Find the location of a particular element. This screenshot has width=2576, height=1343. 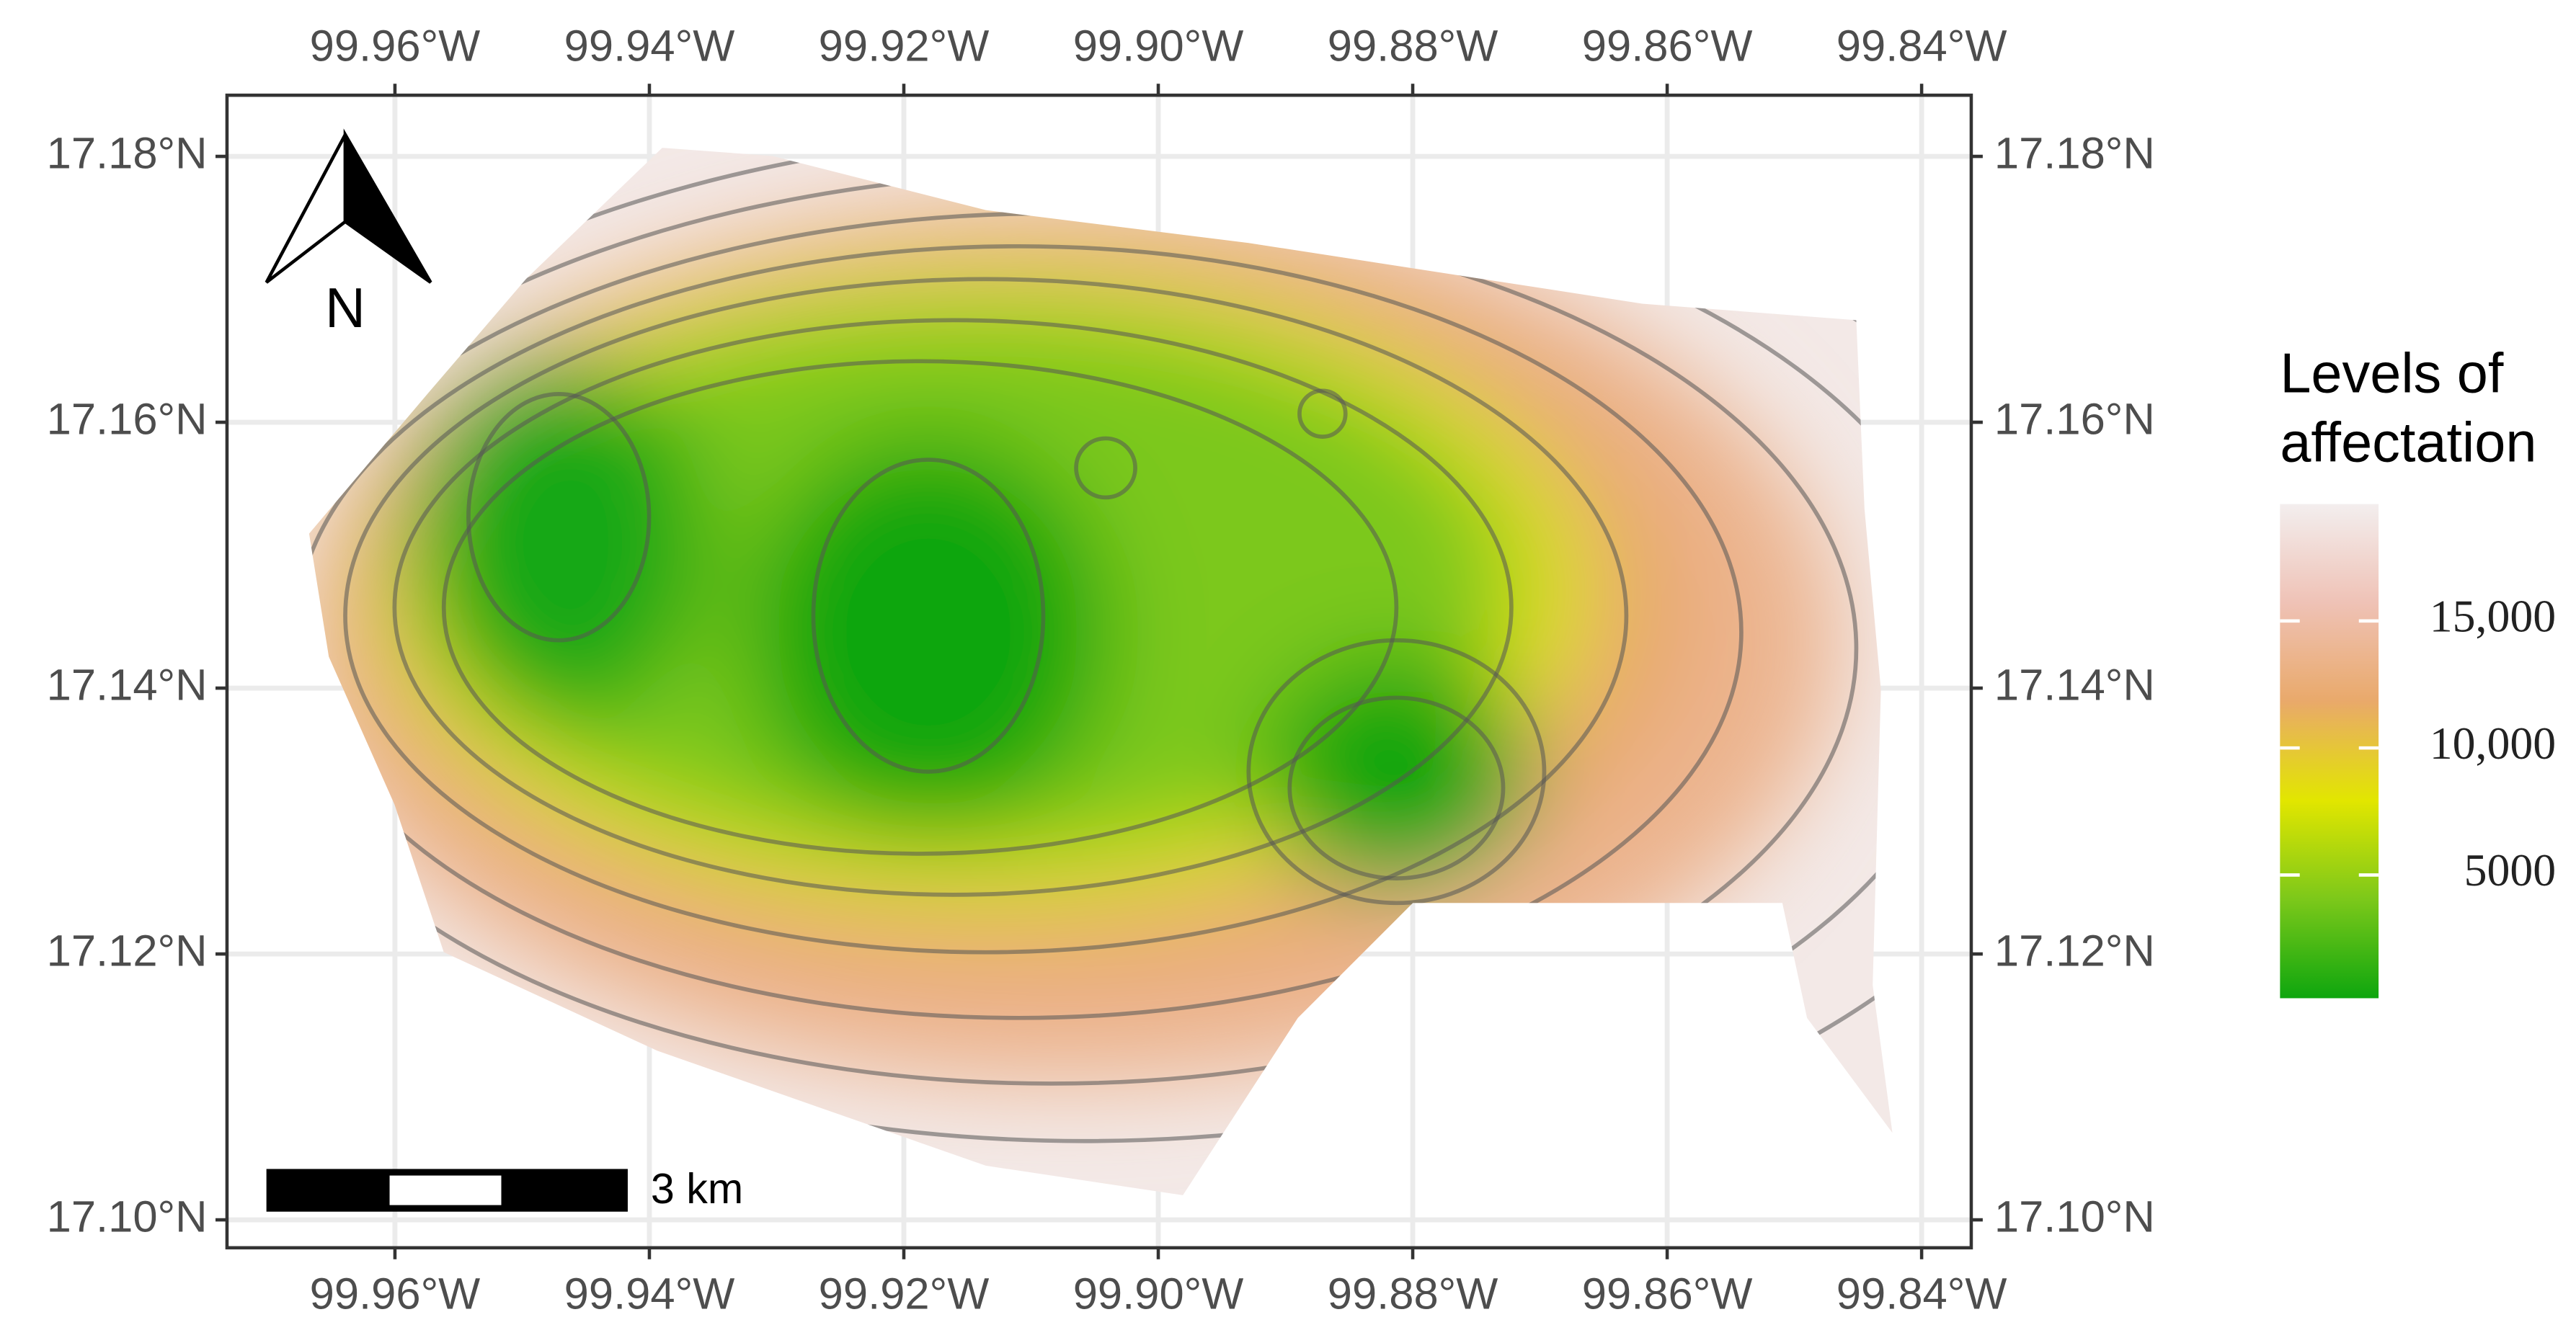

color-bar is located at coordinates (2329, 751).